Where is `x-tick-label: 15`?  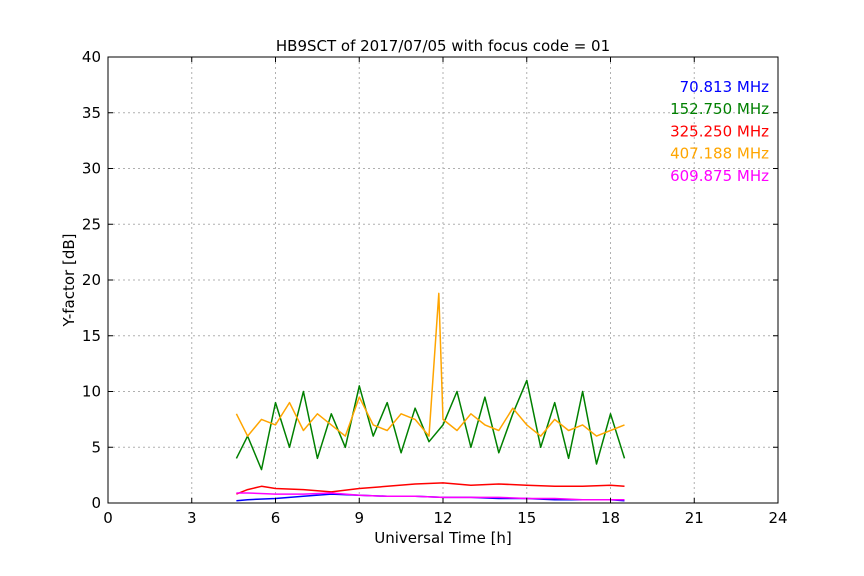 x-tick-label: 15 is located at coordinates (526, 518).